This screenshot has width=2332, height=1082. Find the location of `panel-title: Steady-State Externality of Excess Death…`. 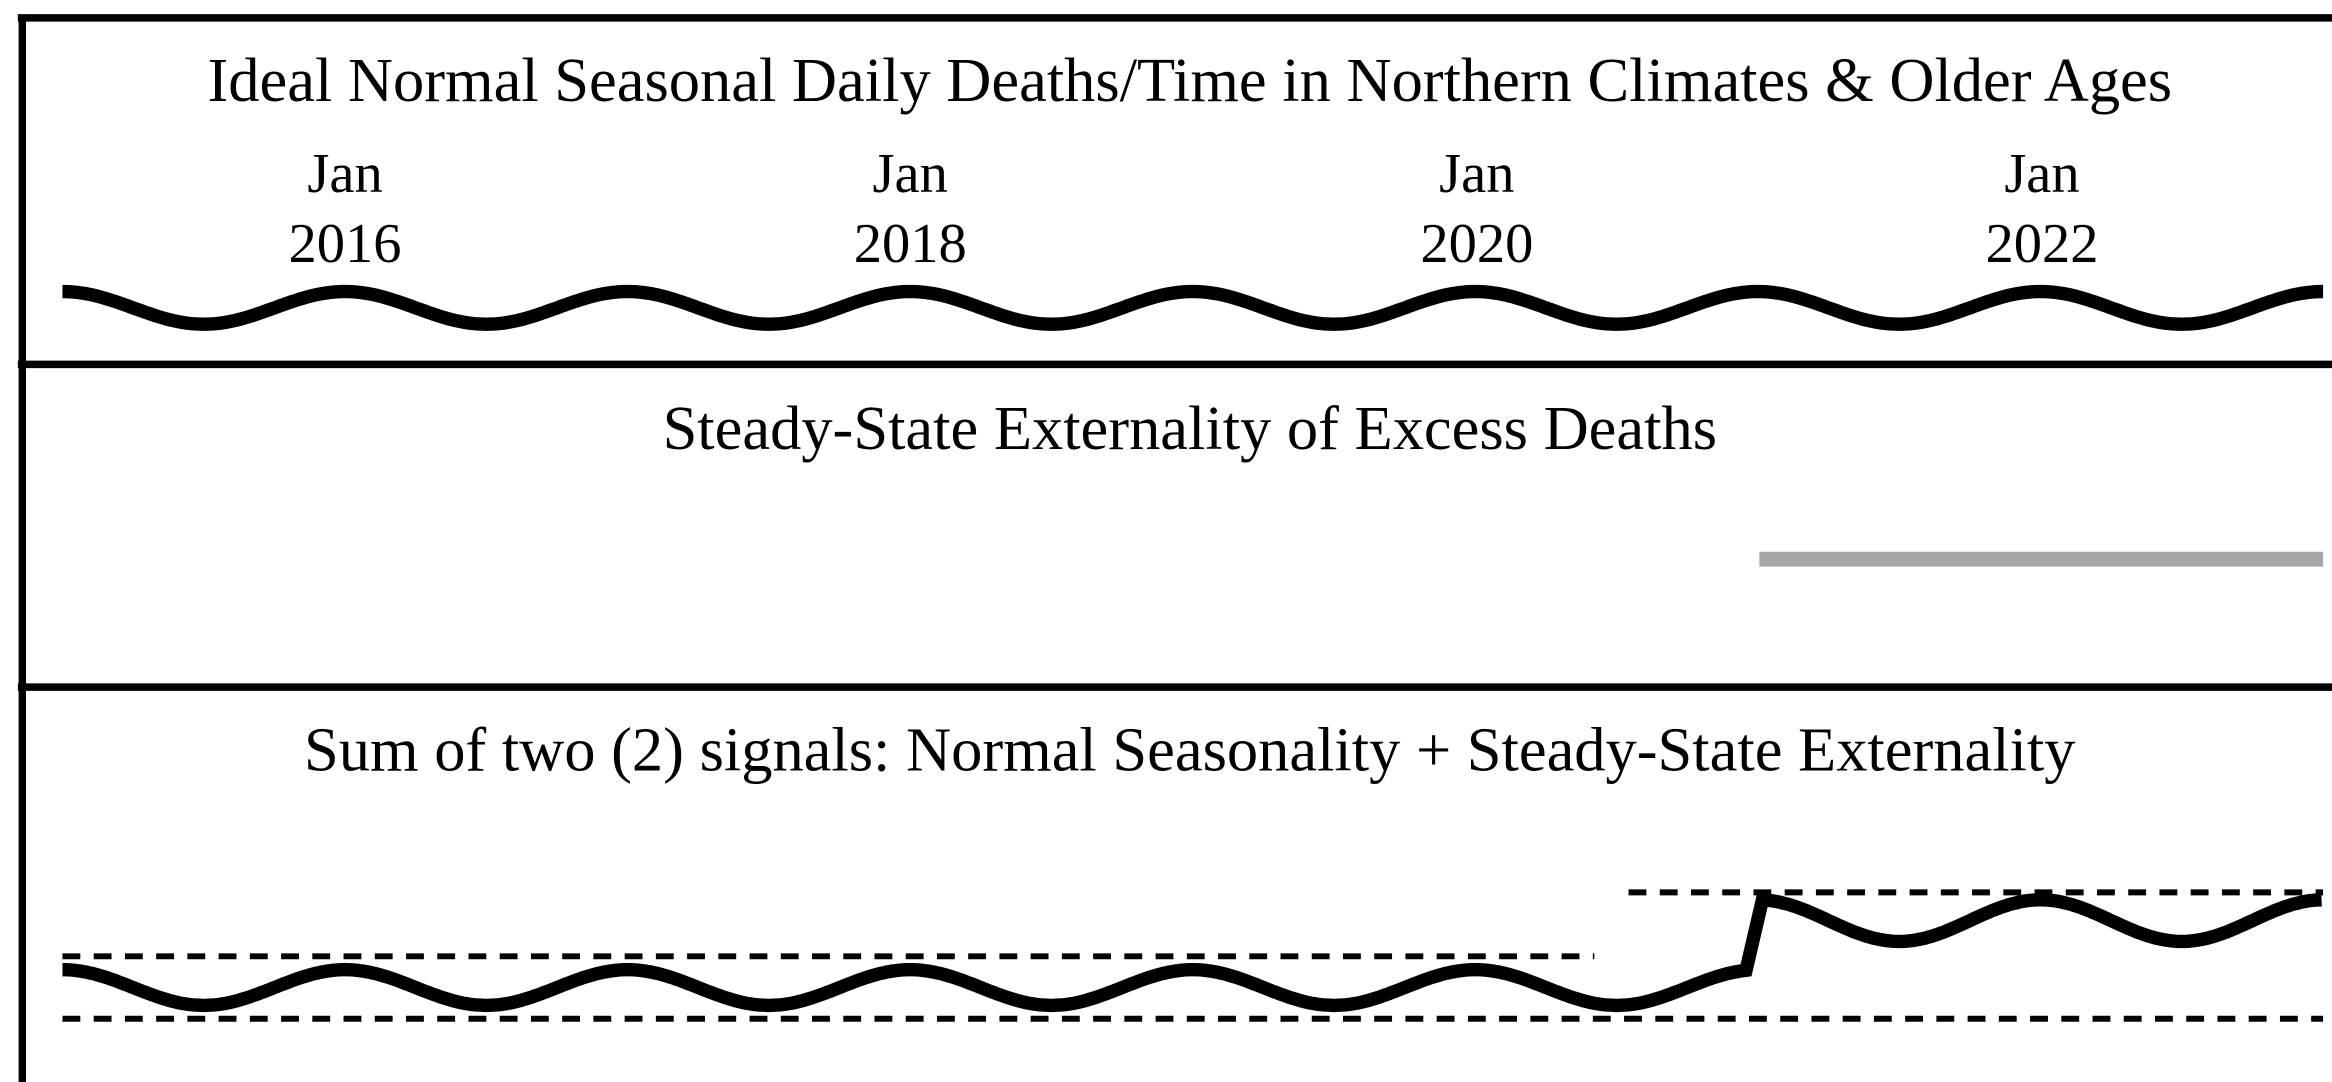

panel-title: Steady-State Externality of Excess Death… is located at coordinates (1190, 428).